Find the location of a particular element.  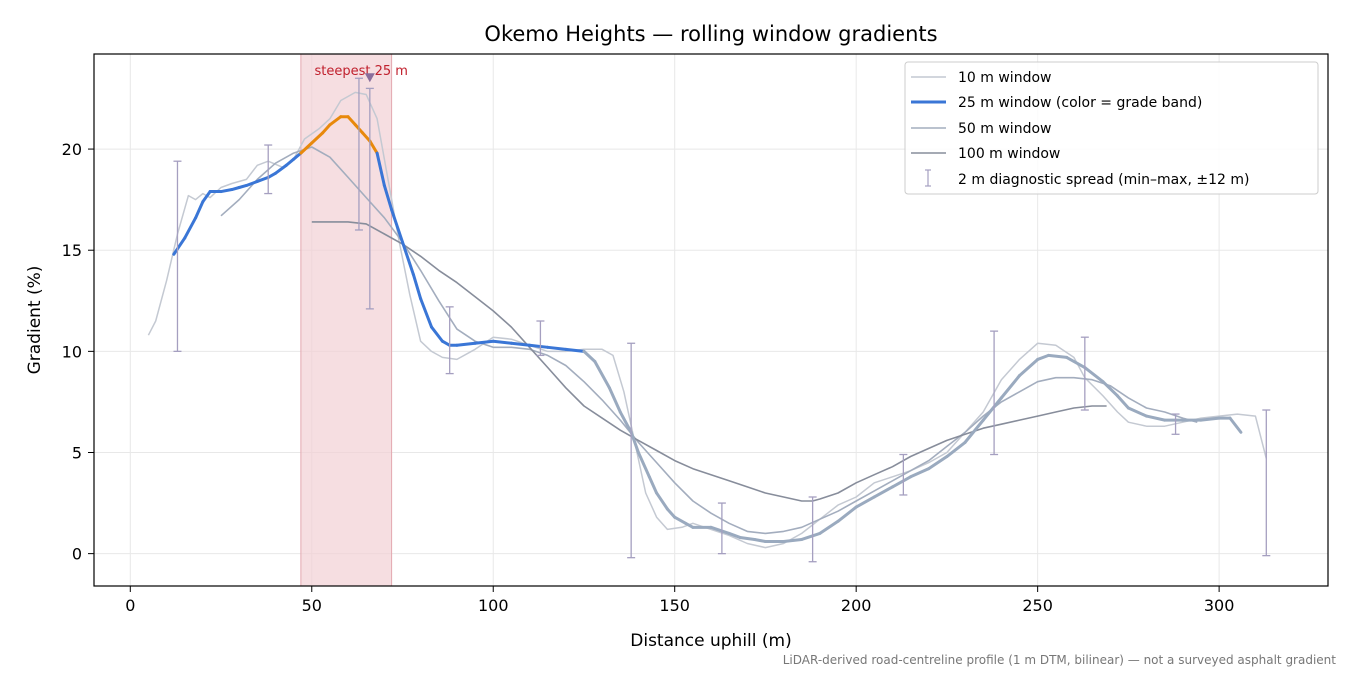

x-tick-label: 100 is located at coordinates (493, 605).